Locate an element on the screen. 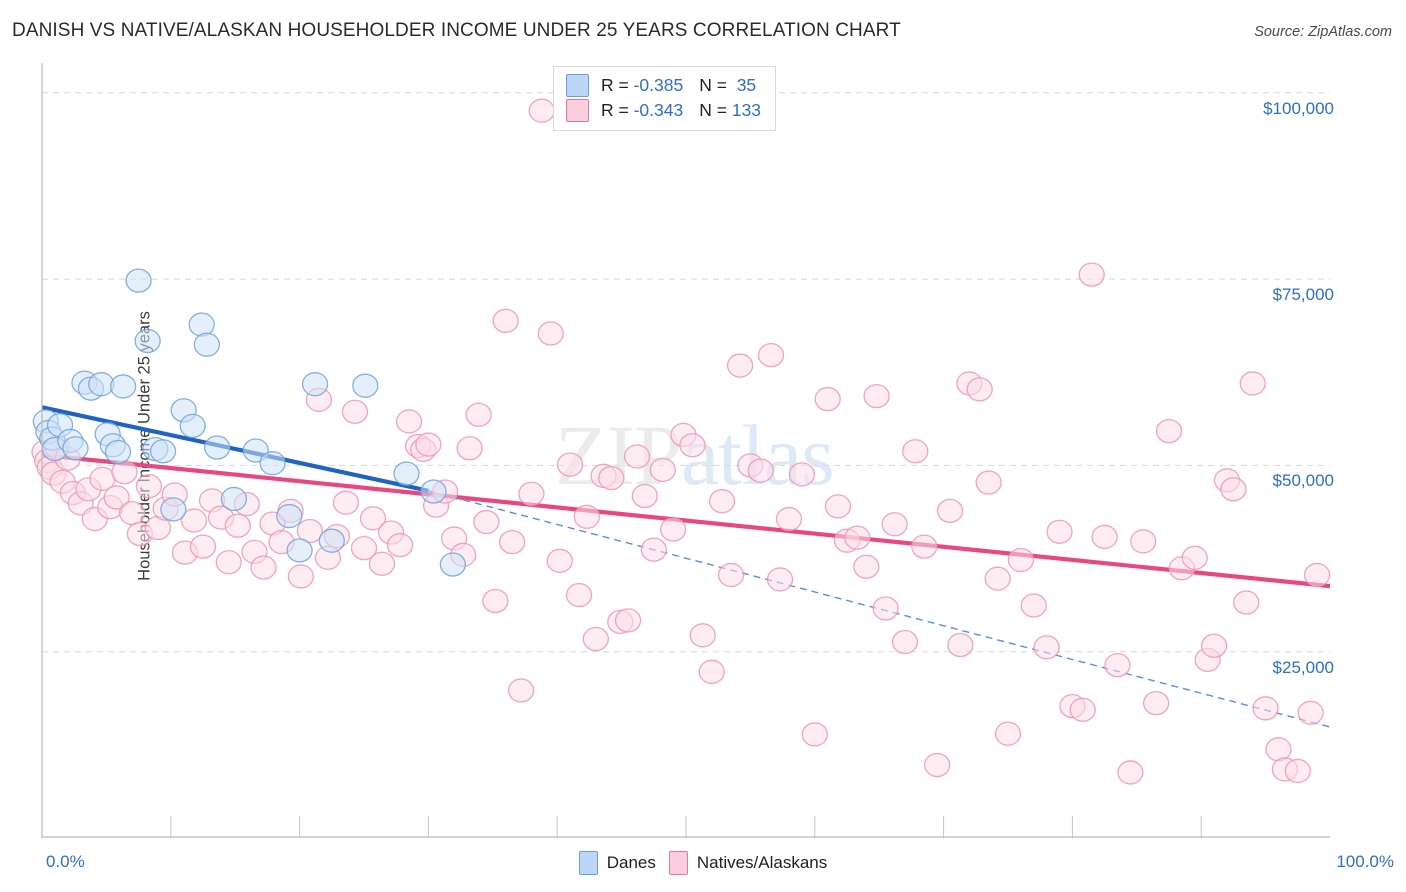  legend-swatch-danes-bottom is located at coordinates (588, 863).